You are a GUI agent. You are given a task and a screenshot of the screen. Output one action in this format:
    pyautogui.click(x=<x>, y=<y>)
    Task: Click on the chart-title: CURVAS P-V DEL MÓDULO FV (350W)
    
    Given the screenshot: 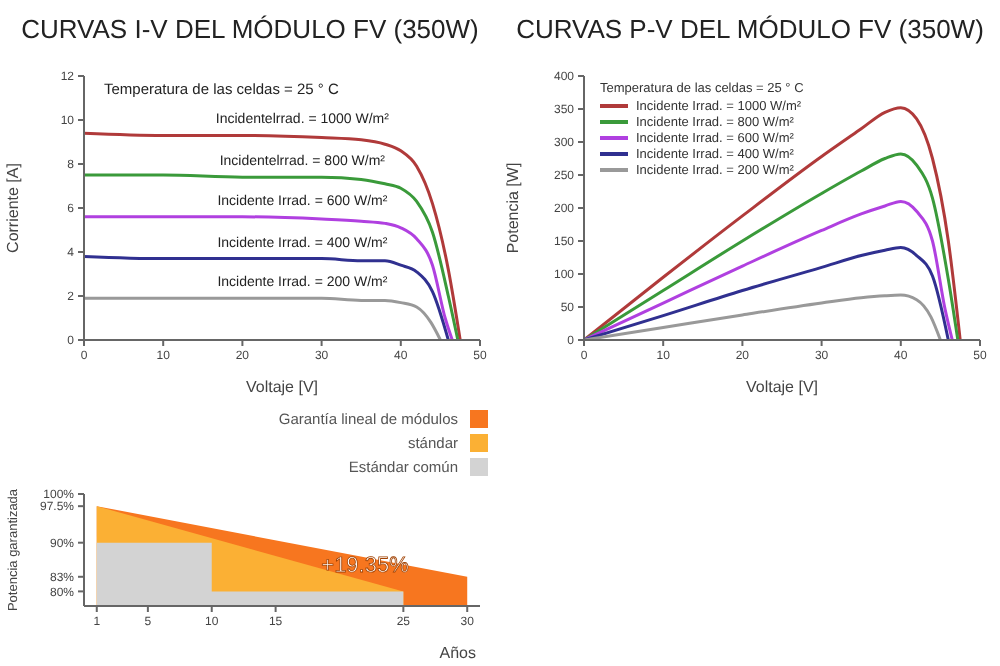 What is the action you would take?
    pyautogui.click(x=750, y=30)
    